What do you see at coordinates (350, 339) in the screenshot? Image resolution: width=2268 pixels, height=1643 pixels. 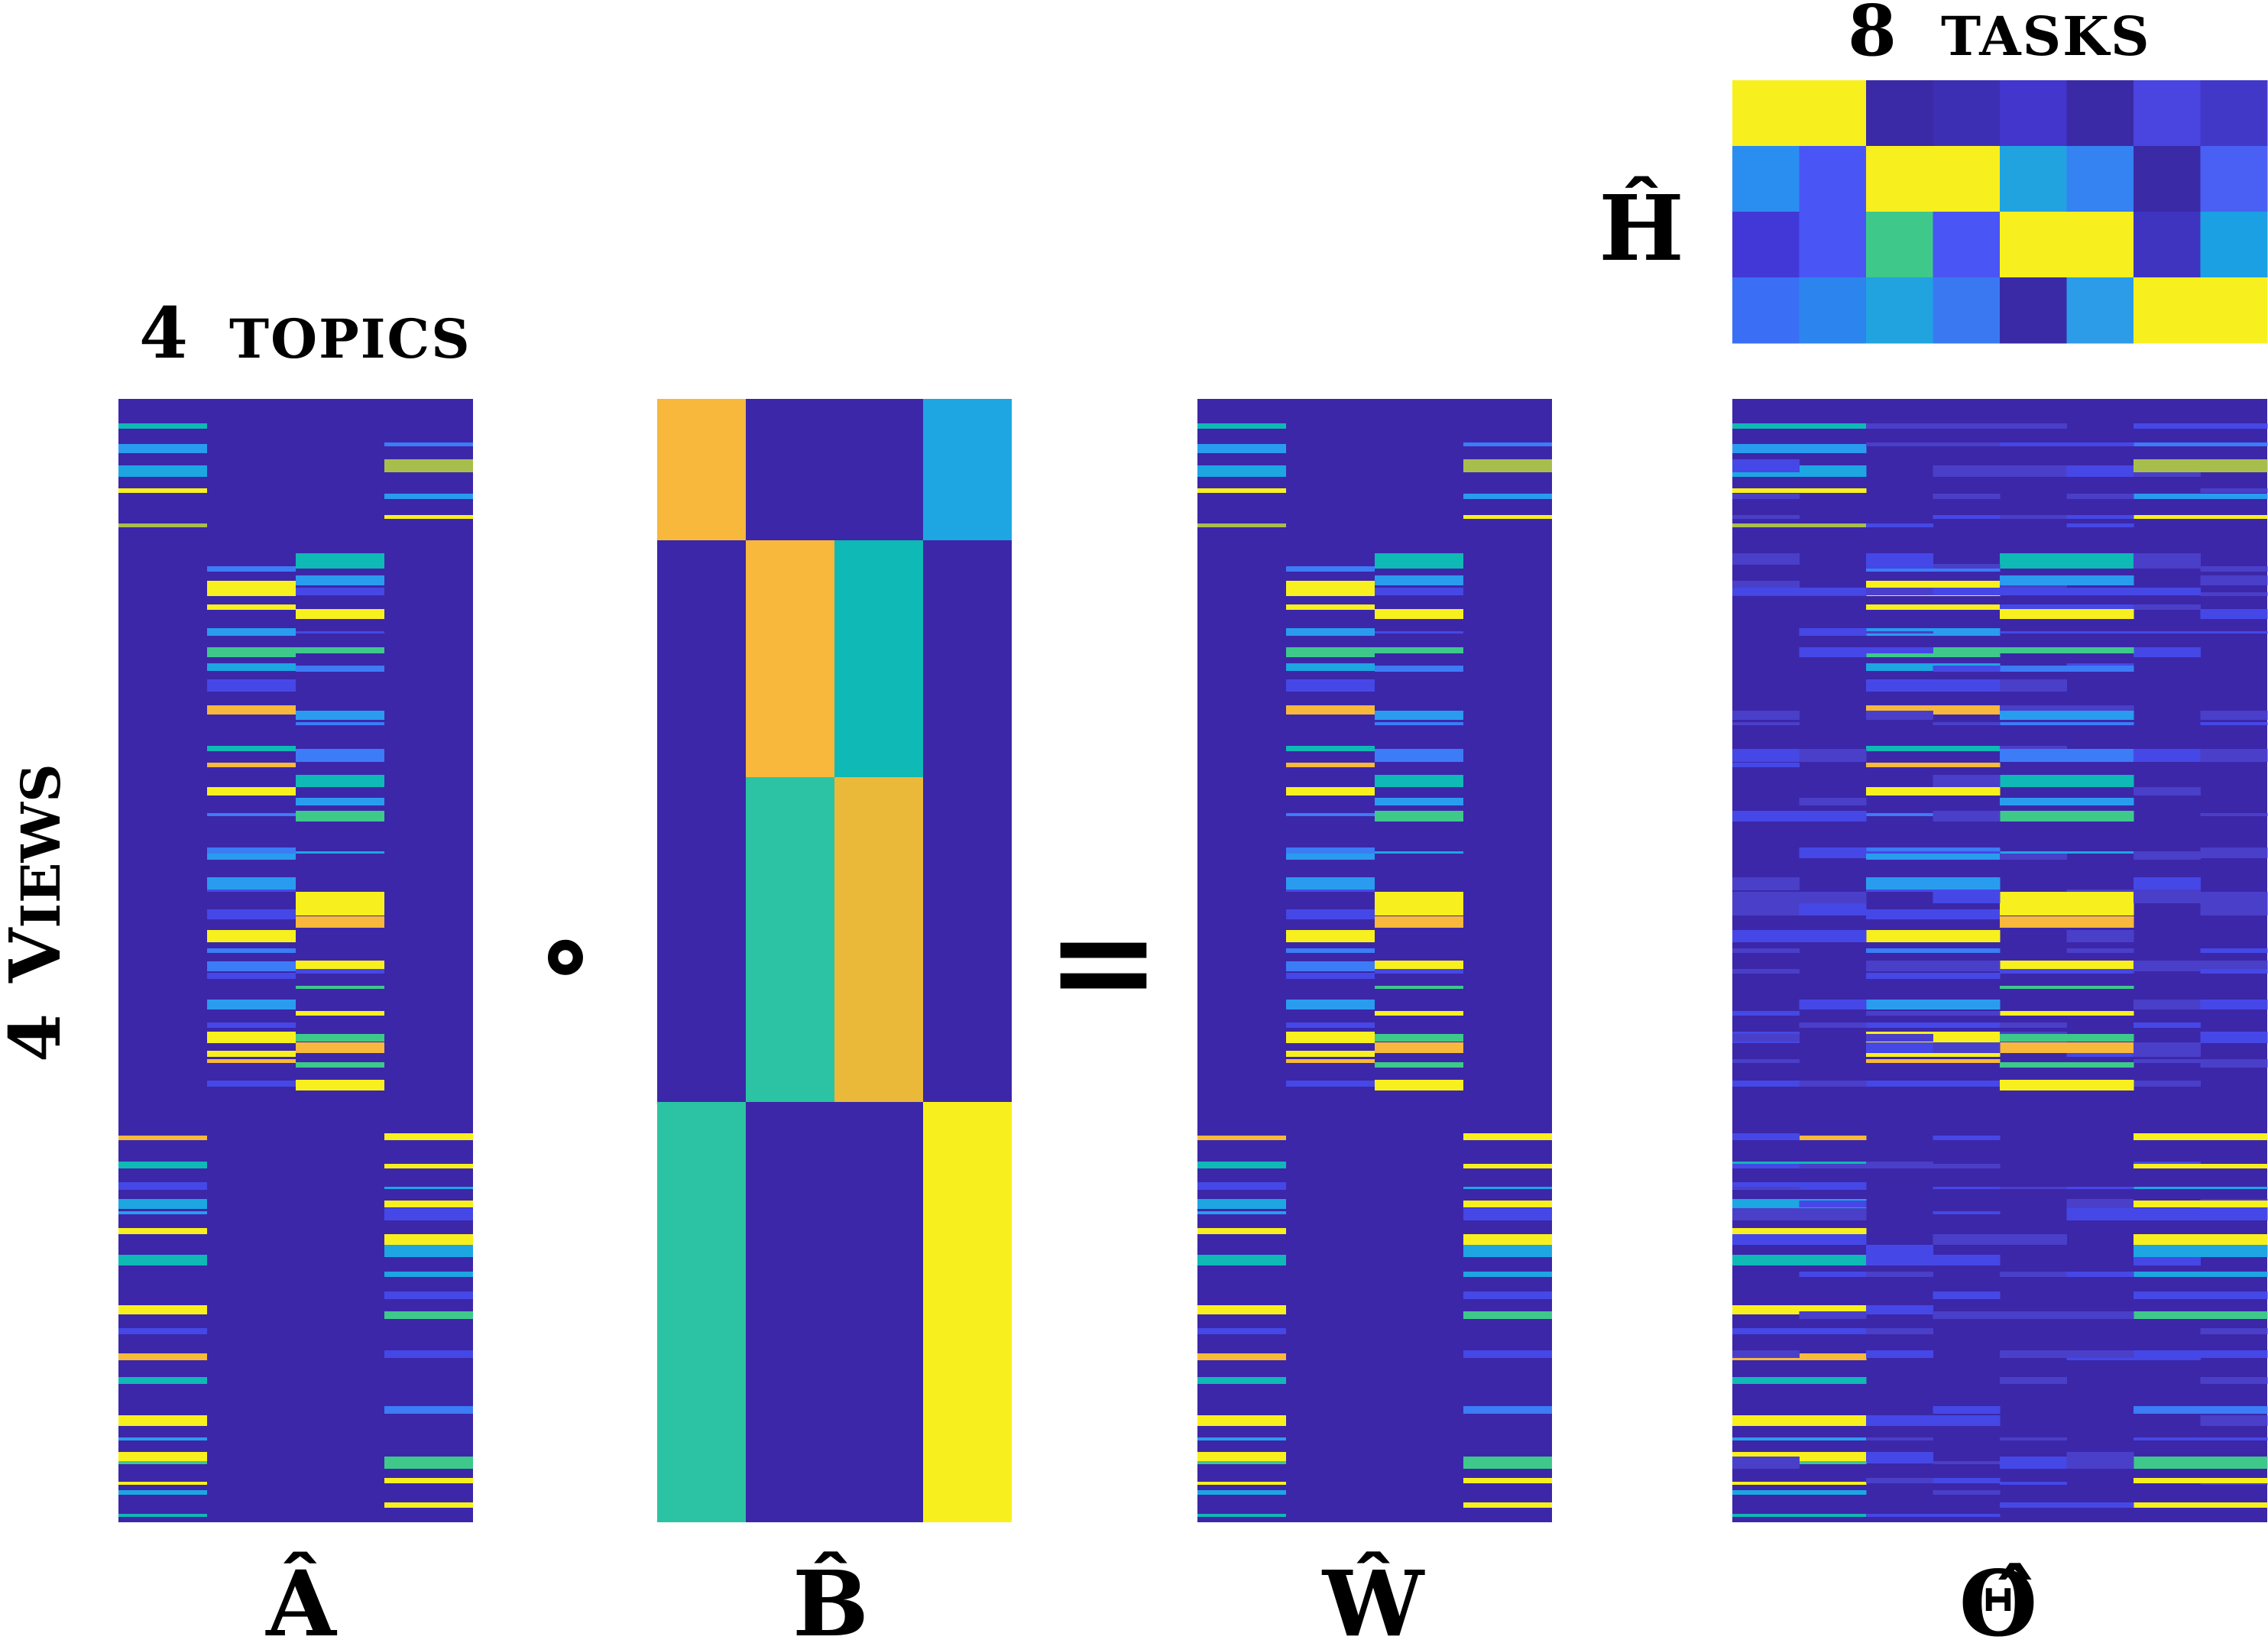 I see `topics-word: TOPICS` at bounding box center [350, 339].